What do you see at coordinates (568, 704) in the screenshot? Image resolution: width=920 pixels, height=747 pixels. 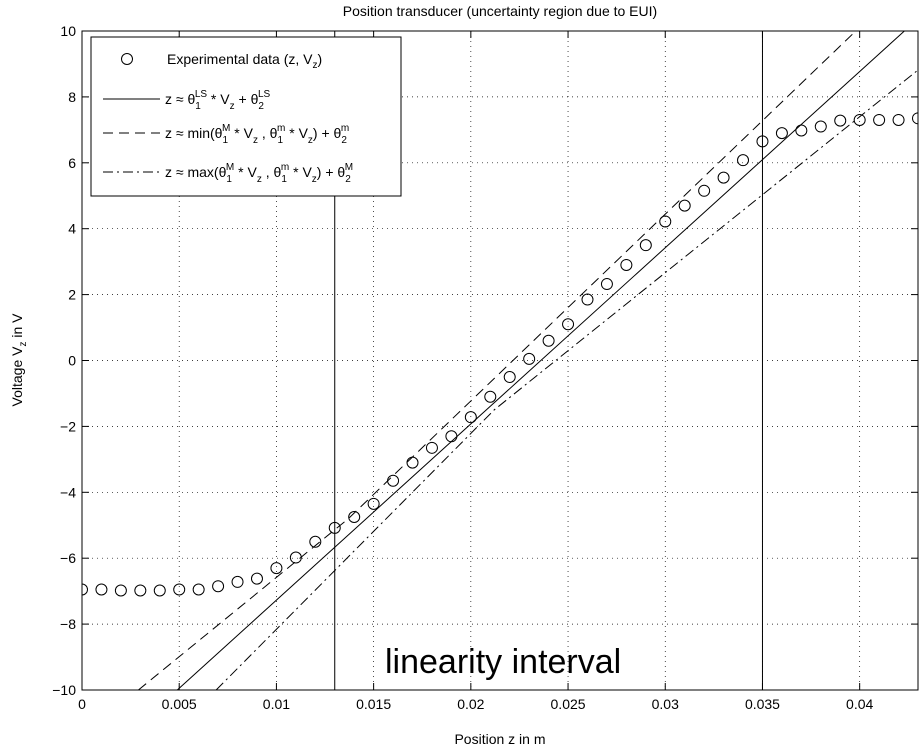 I see `x-tick-label: 0.025` at bounding box center [568, 704].